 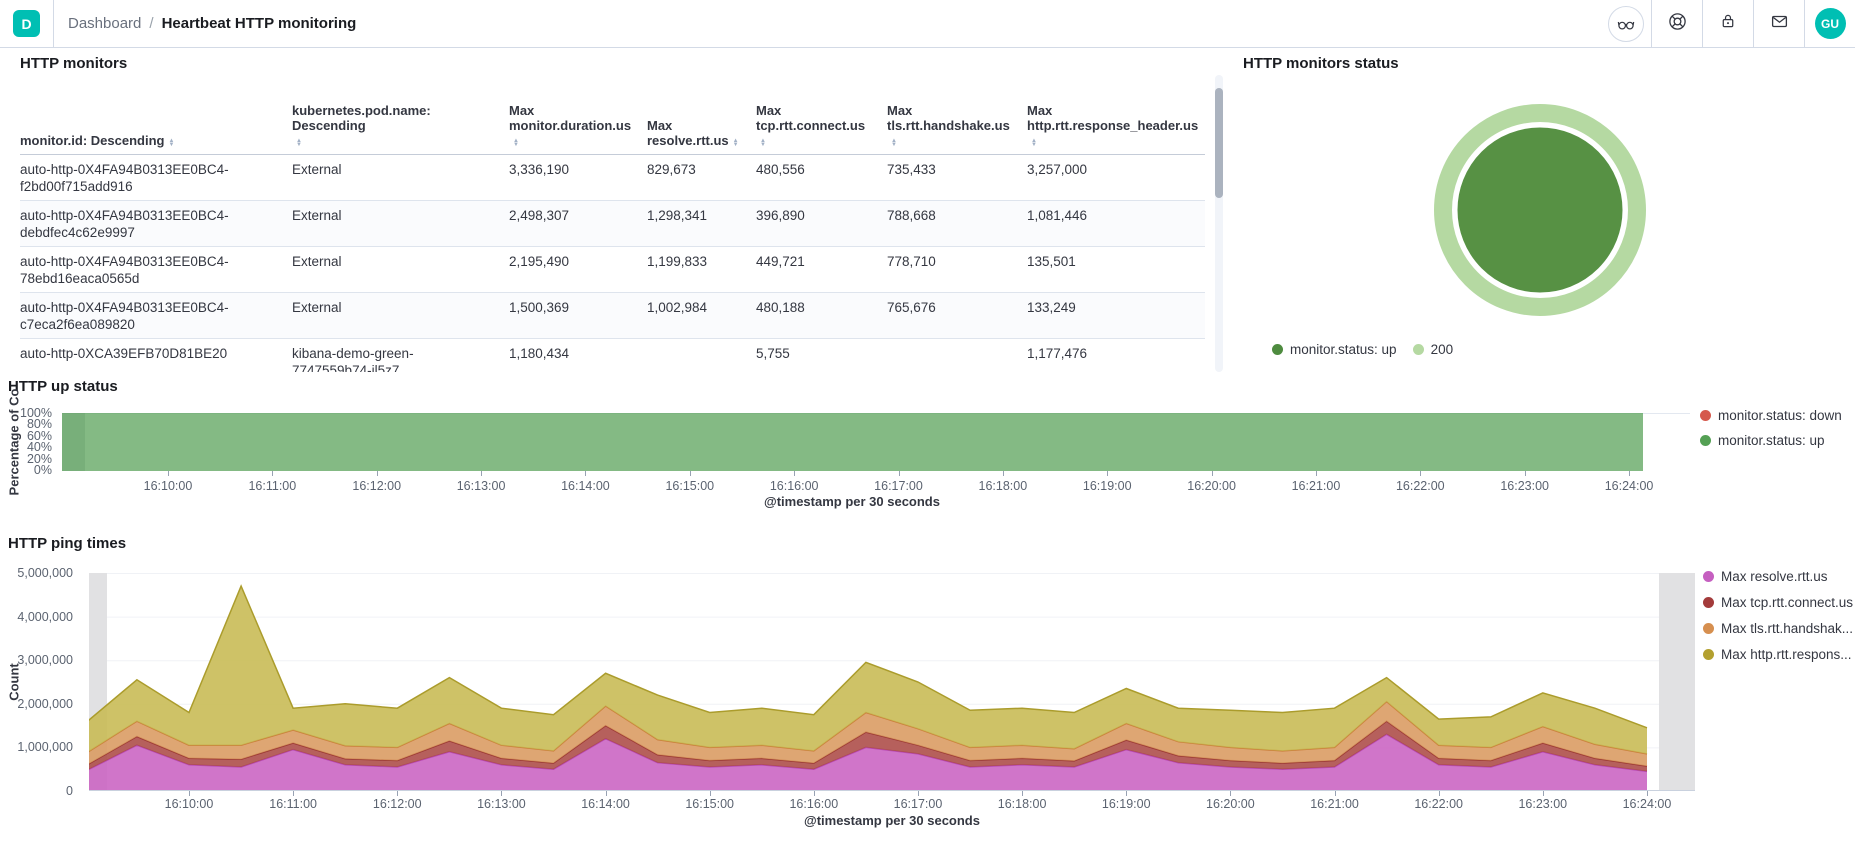 What do you see at coordinates (397, 804) in the screenshot?
I see `ping-x-tick-label: 16:12:00` at bounding box center [397, 804].